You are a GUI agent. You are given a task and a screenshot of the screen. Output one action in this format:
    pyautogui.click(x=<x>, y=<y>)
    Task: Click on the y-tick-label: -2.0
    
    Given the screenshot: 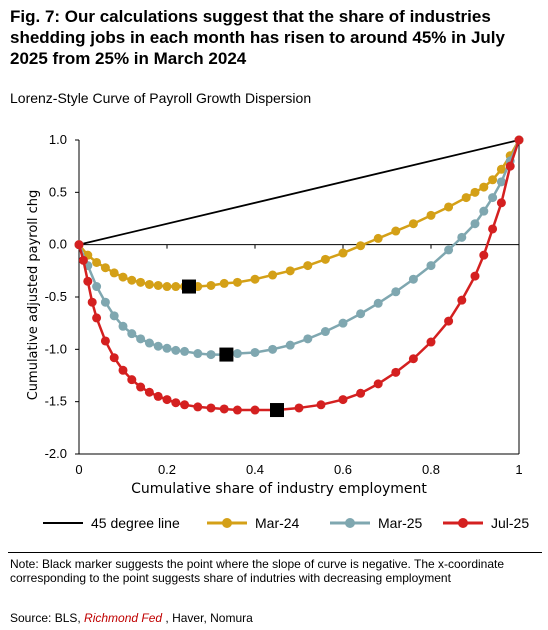 What is the action you would take?
    pyautogui.click(x=56, y=453)
    